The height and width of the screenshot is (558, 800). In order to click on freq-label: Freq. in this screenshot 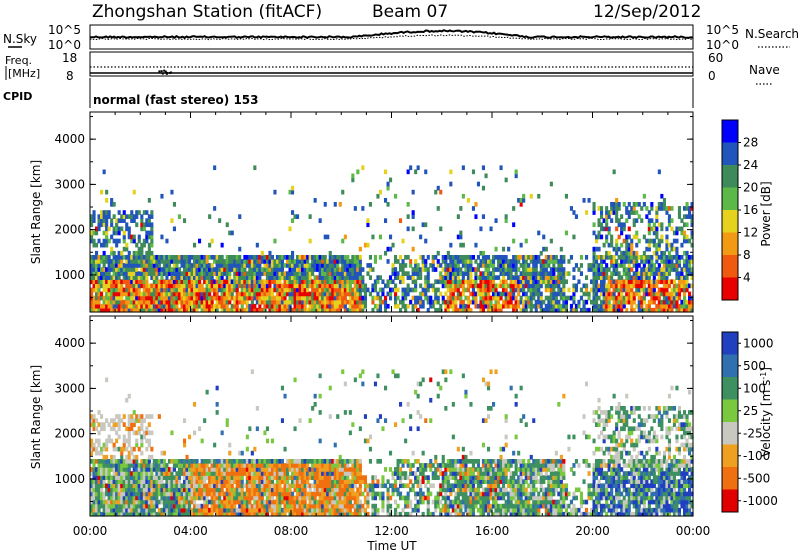, I will do `click(18, 60)`.